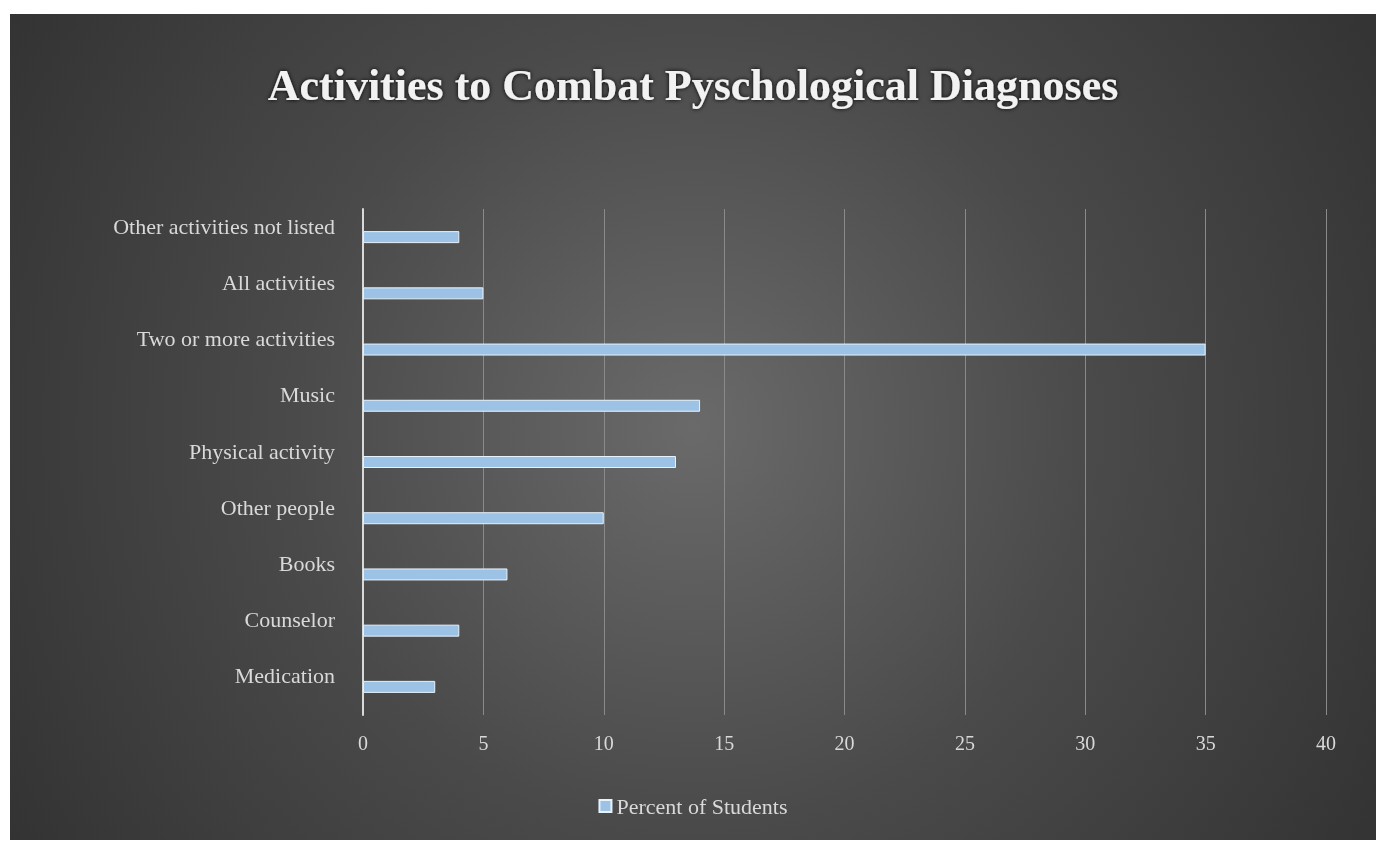 The image size is (1383, 853). What do you see at coordinates (363, 743) in the screenshot?
I see `x-tick-label: 0` at bounding box center [363, 743].